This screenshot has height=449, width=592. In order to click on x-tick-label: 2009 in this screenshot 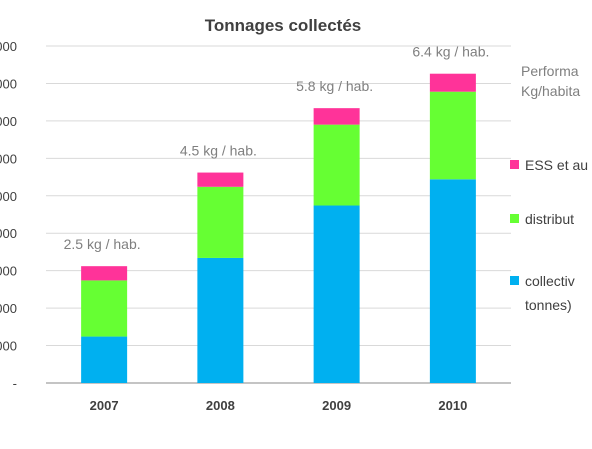, I will do `click(336, 405)`.